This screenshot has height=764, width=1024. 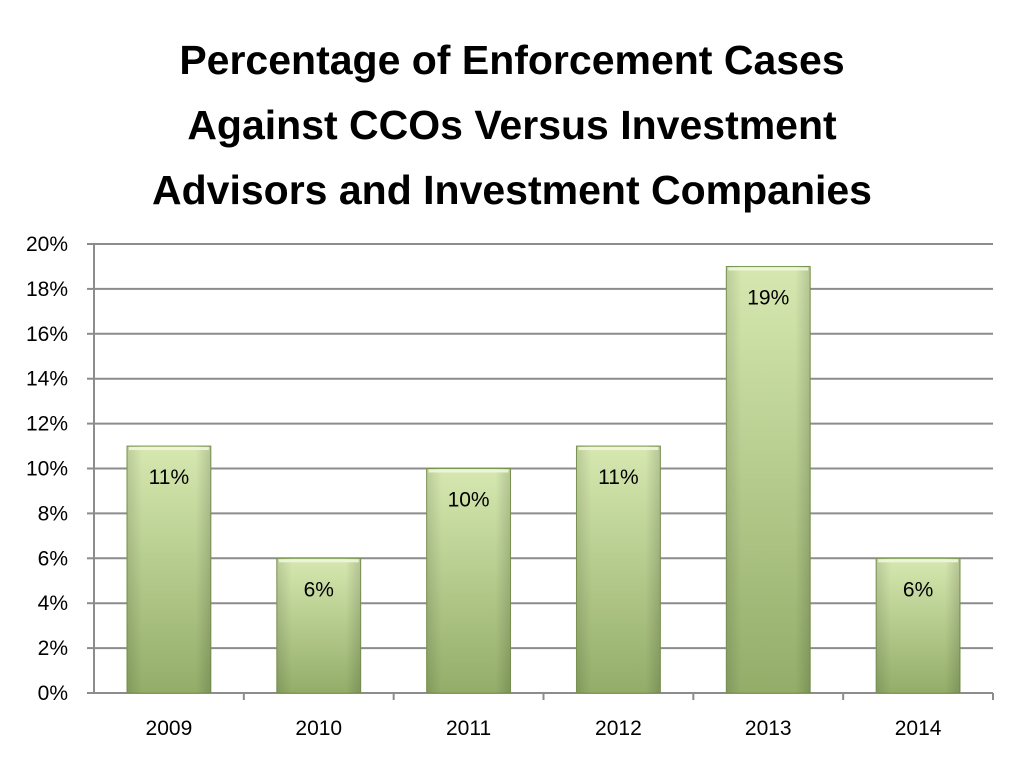 I want to click on chart-title-line-3: Advisors and Investment Companies, so click(x=512, y=190).